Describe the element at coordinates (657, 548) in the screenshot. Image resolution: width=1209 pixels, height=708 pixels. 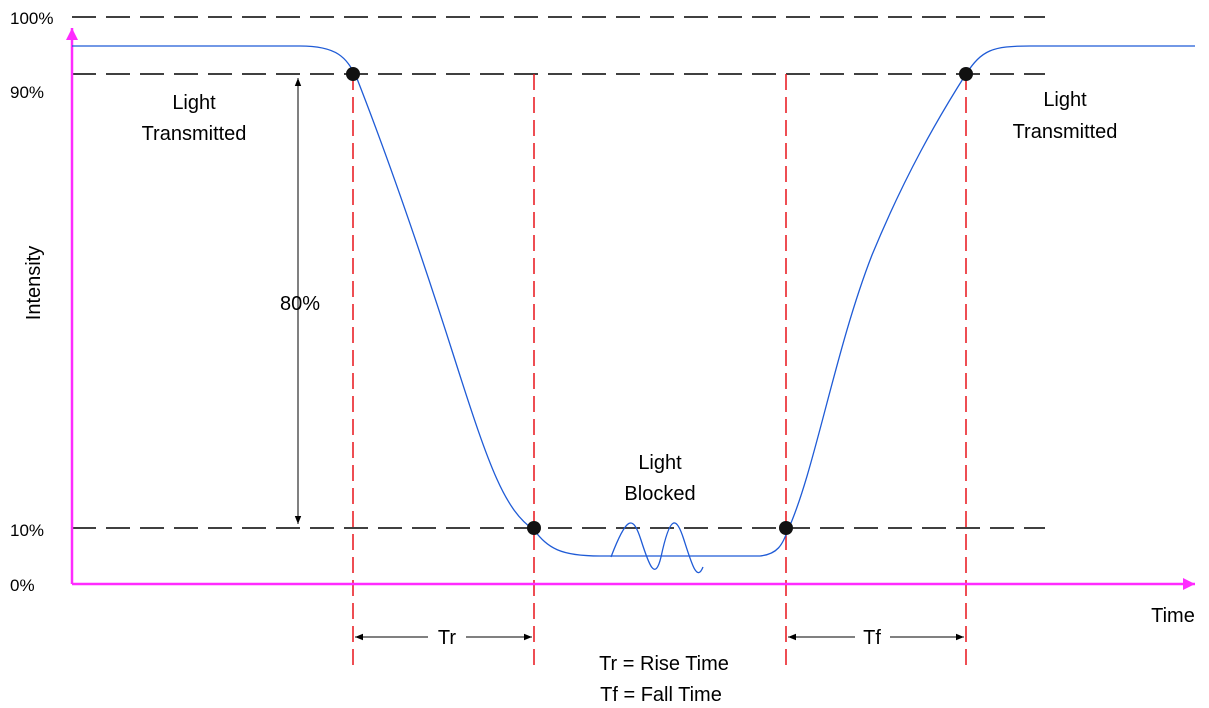
I see `break-symbol` at that location.